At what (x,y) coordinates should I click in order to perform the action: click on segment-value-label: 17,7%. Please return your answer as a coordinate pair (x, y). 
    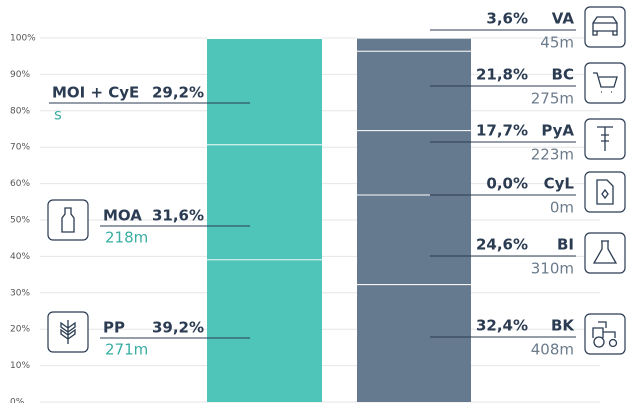
    Looking at the image, I should click on (502, 131).